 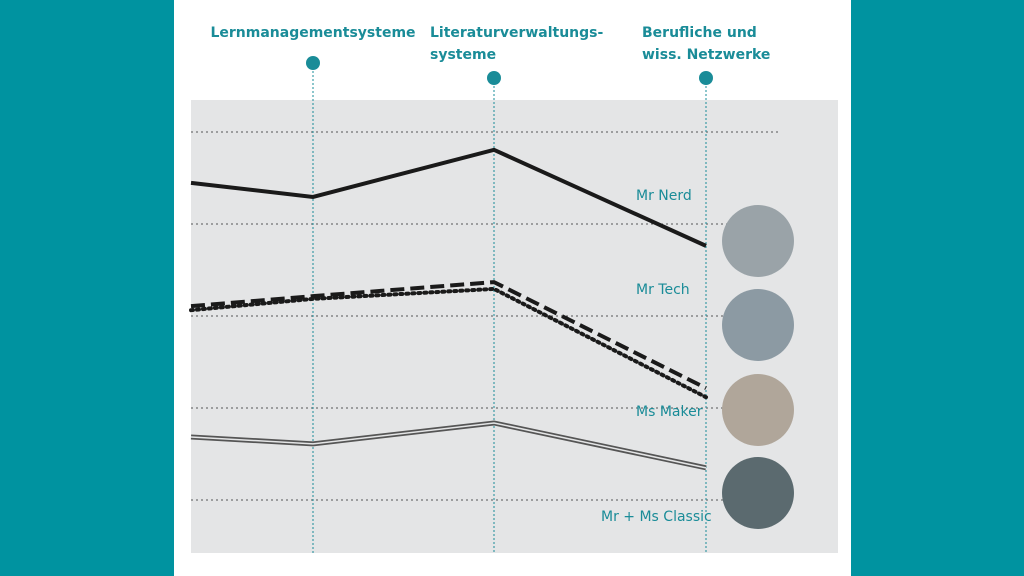 What do you see at coordinates (656, 517) in the screenshot?
I see `series-label: Mr + Ms Classic` at bounding box center [656, 517].